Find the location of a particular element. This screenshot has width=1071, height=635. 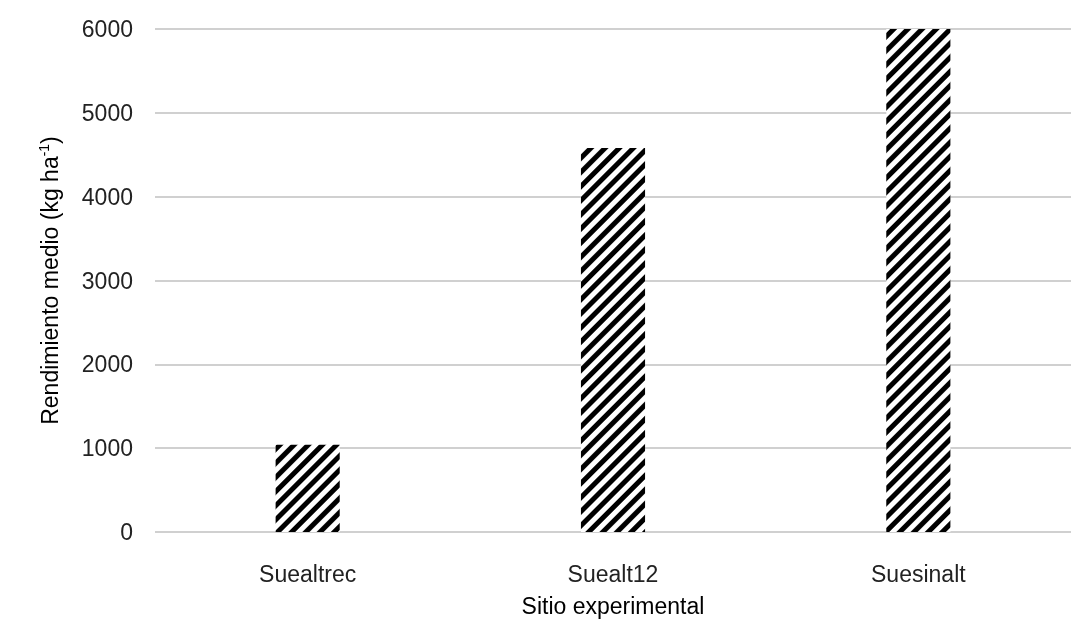

y-tick-label: 5000 is located at coordinates (107, 112).